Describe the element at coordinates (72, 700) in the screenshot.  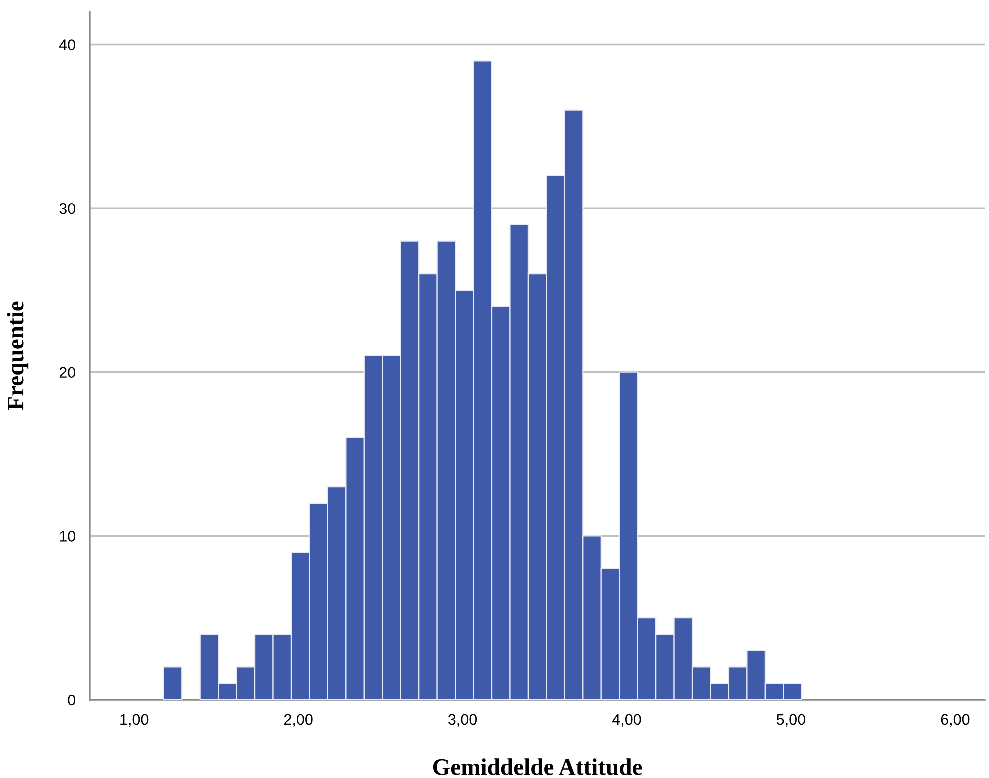
I see `y-tick-label: 0` at that location.